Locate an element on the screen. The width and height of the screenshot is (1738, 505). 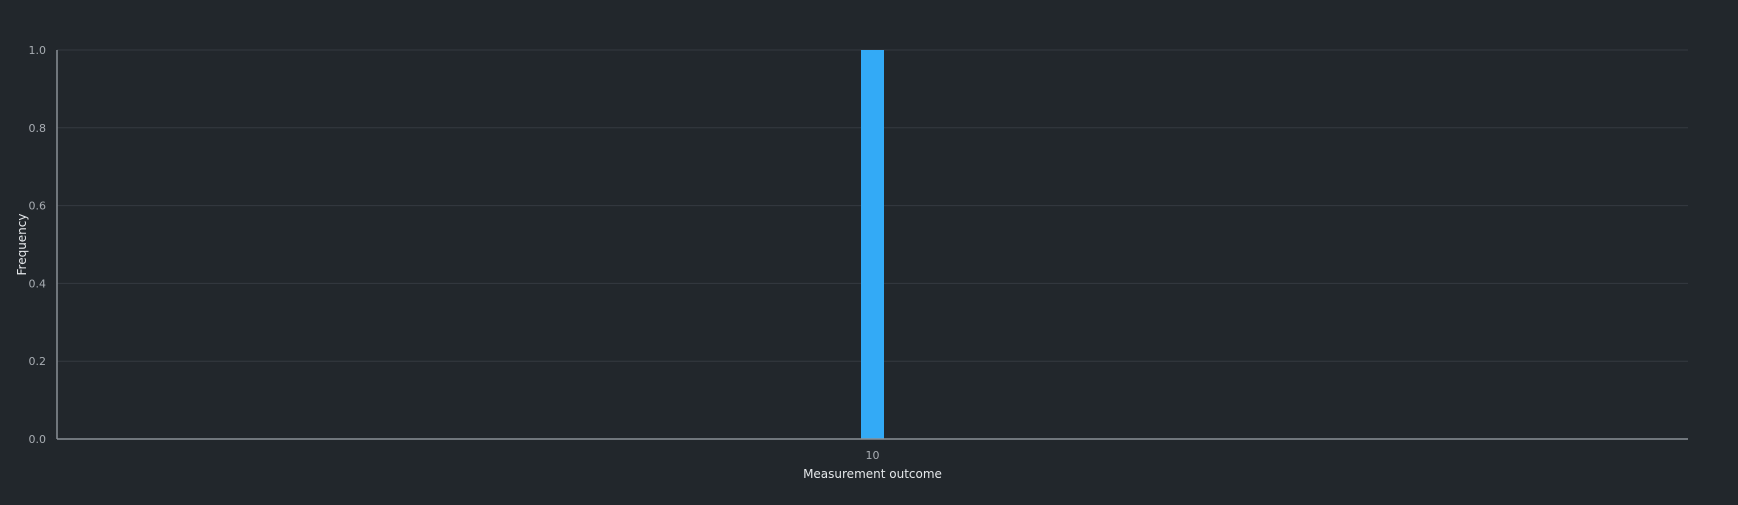
bars is located at coordinates (872, 244).